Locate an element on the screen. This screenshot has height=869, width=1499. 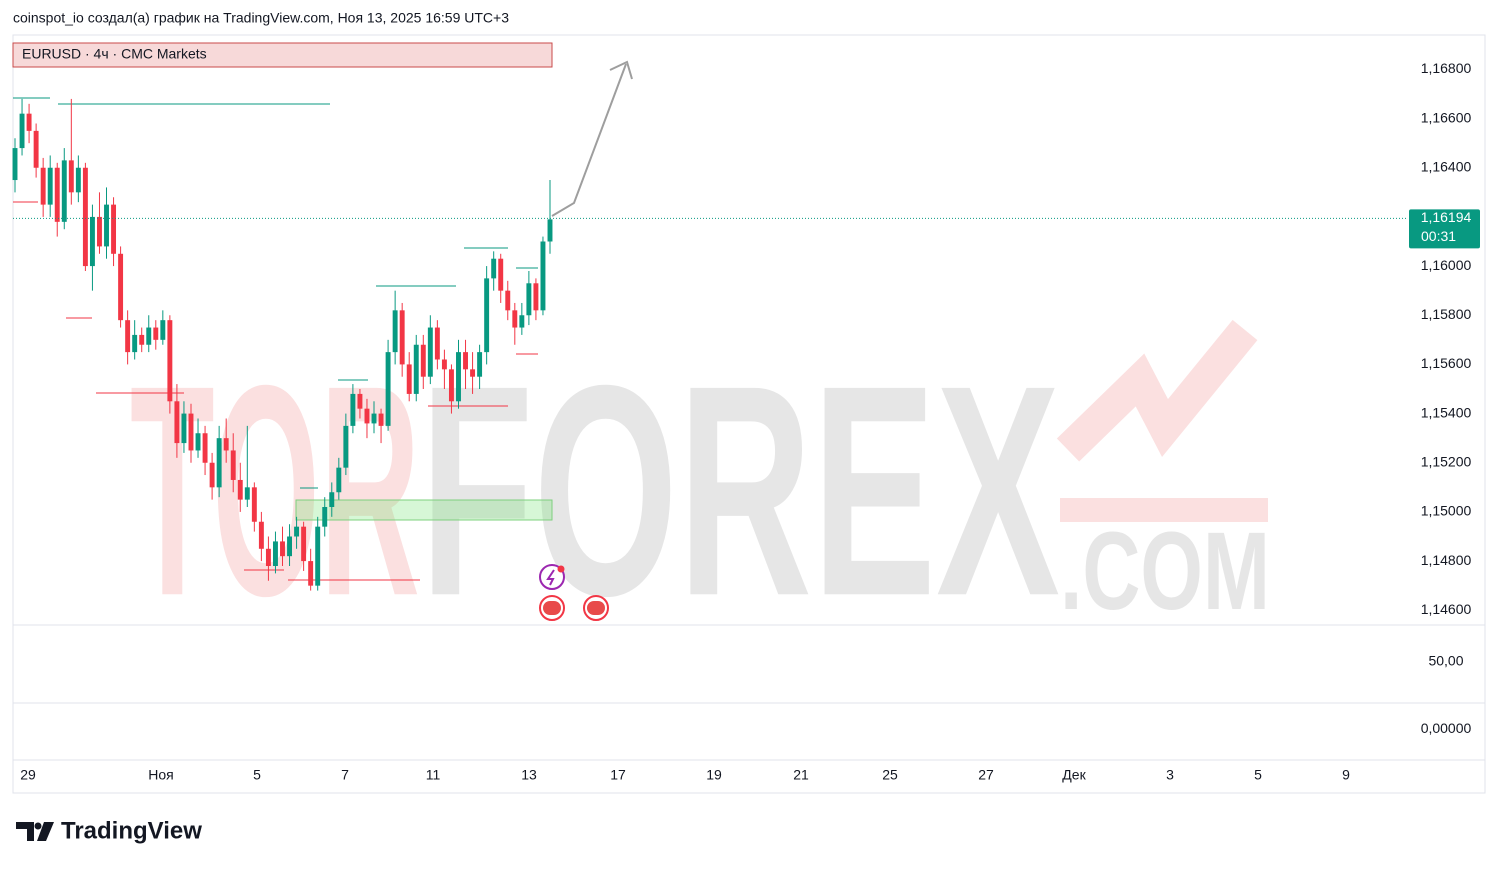
x-tick-label: 11 is located at coordinates (433, 775).